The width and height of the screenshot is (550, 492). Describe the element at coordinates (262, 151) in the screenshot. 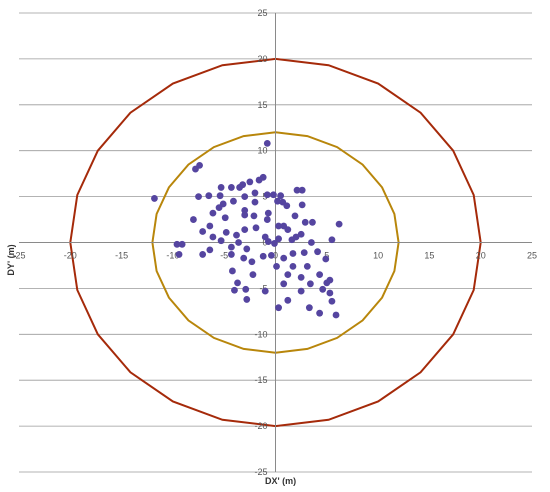

I see `y-tick-label: 10` at that location.